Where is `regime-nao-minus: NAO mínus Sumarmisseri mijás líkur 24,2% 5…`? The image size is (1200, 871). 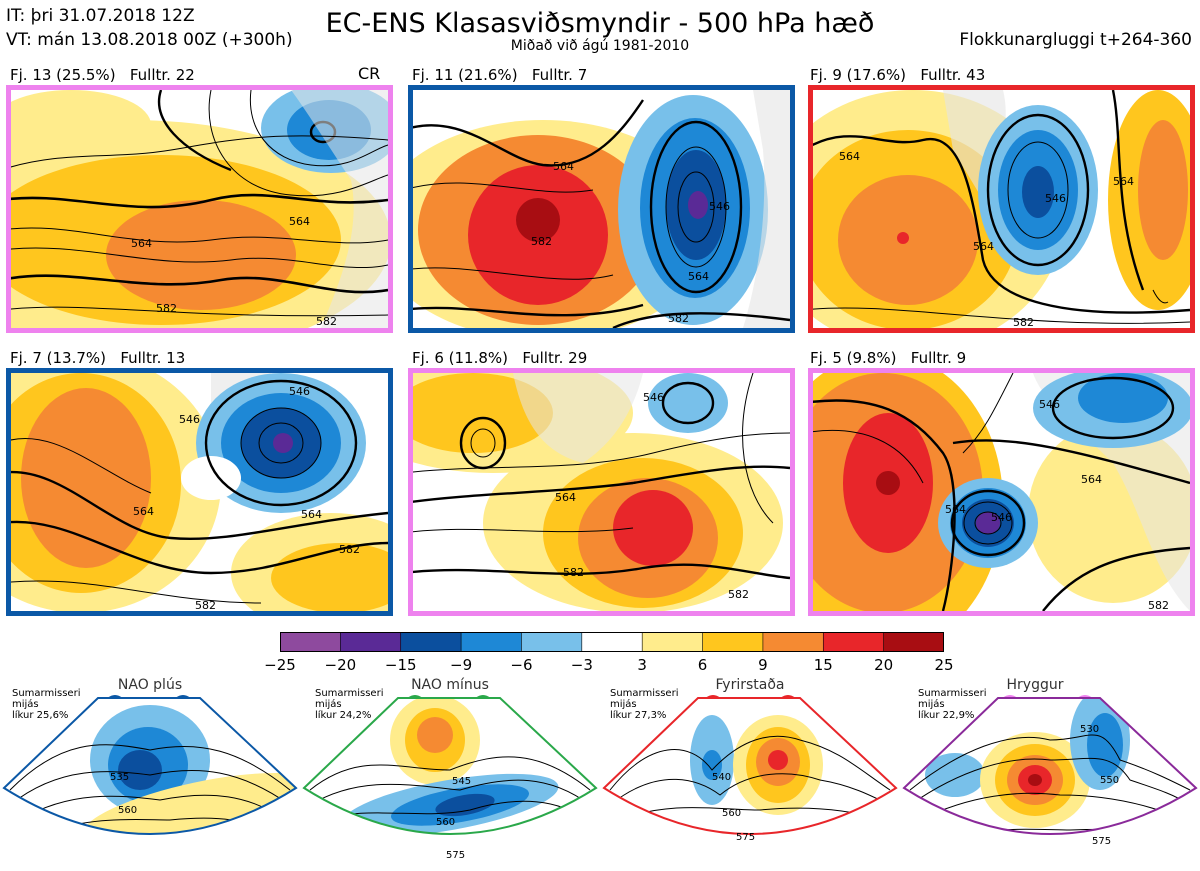
regime-nao-minus: NAO mínus Sumarmisseri mijás líkur 24,2% 5… is located at coordinates (450, 773).